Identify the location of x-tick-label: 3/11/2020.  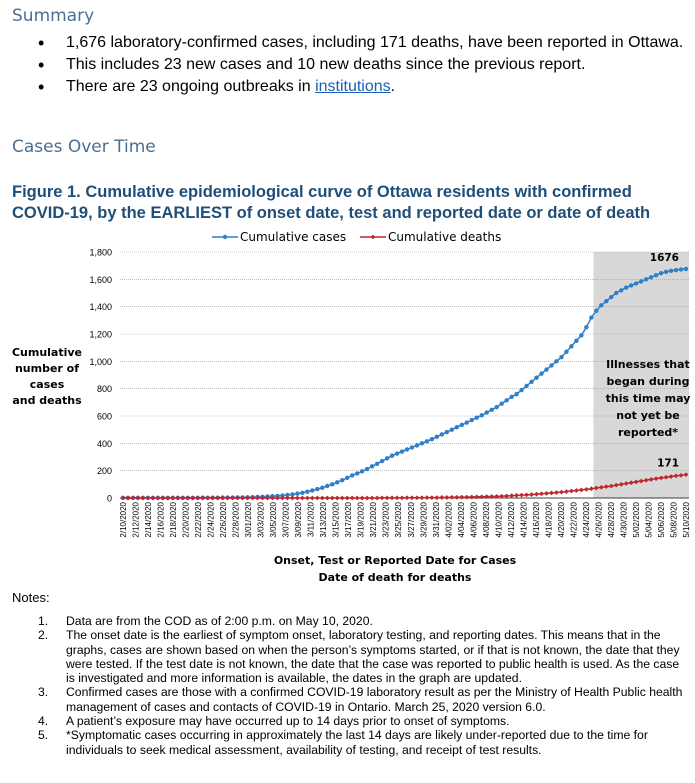
(311, 519).